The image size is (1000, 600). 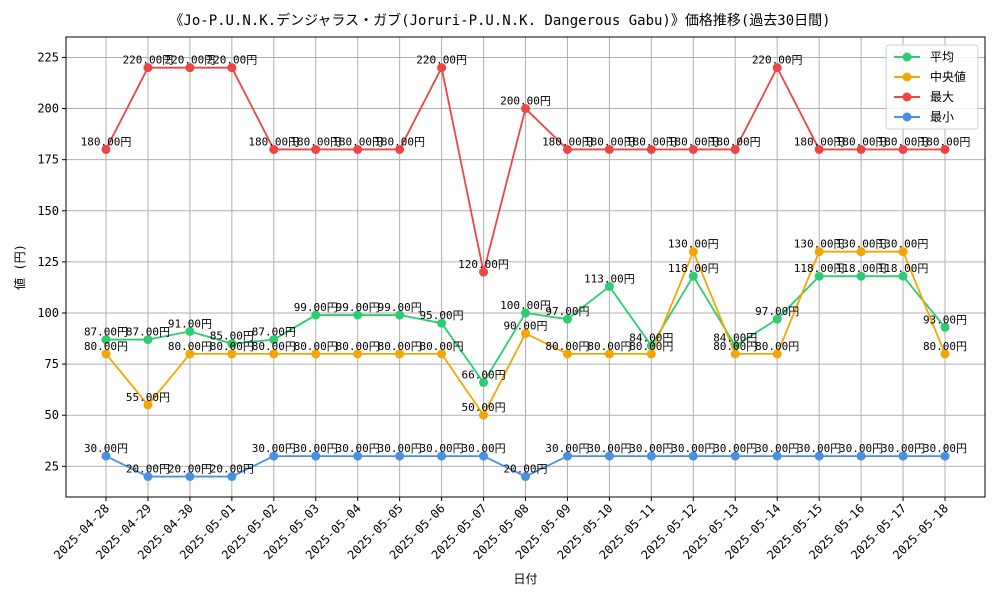 I want to click on data-label: 55.00円, so click(x=148, y=397).